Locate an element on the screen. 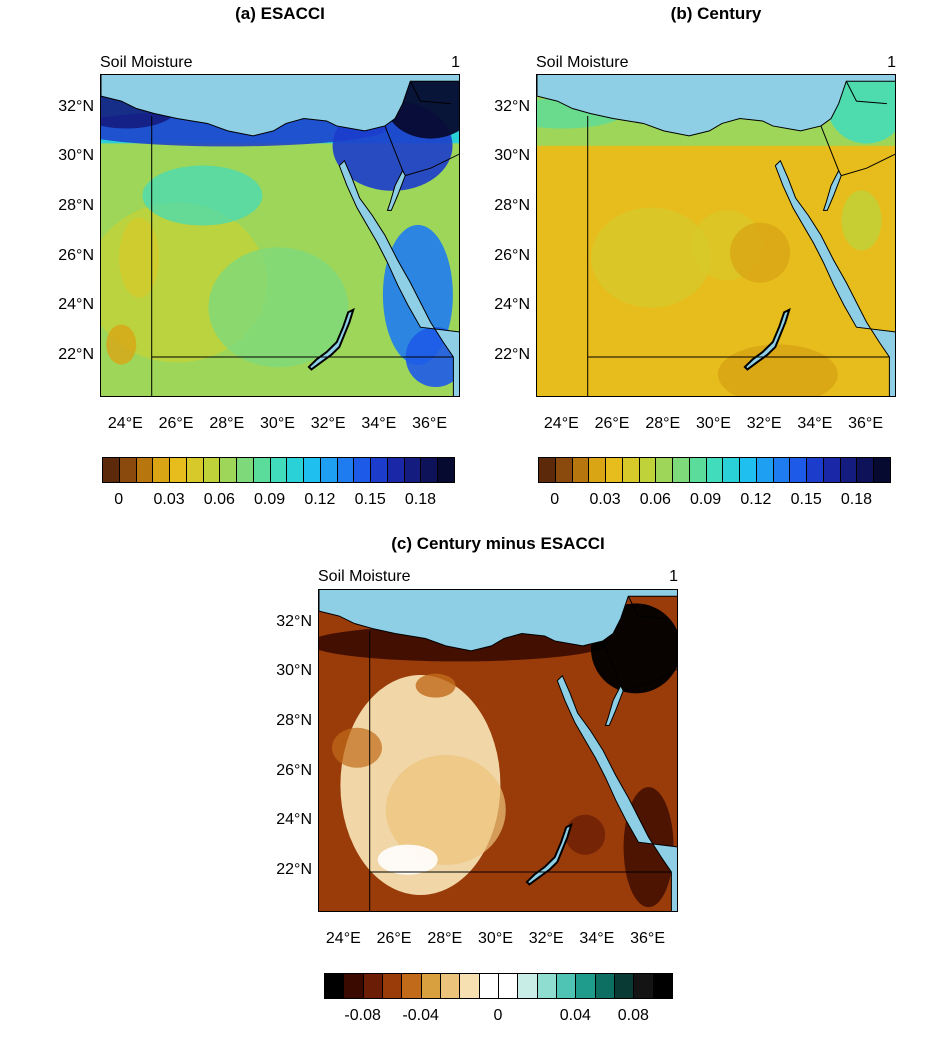 The image size is (927, 1039). colorbar-tick-label: 0 is located at coordinates (555, 499).